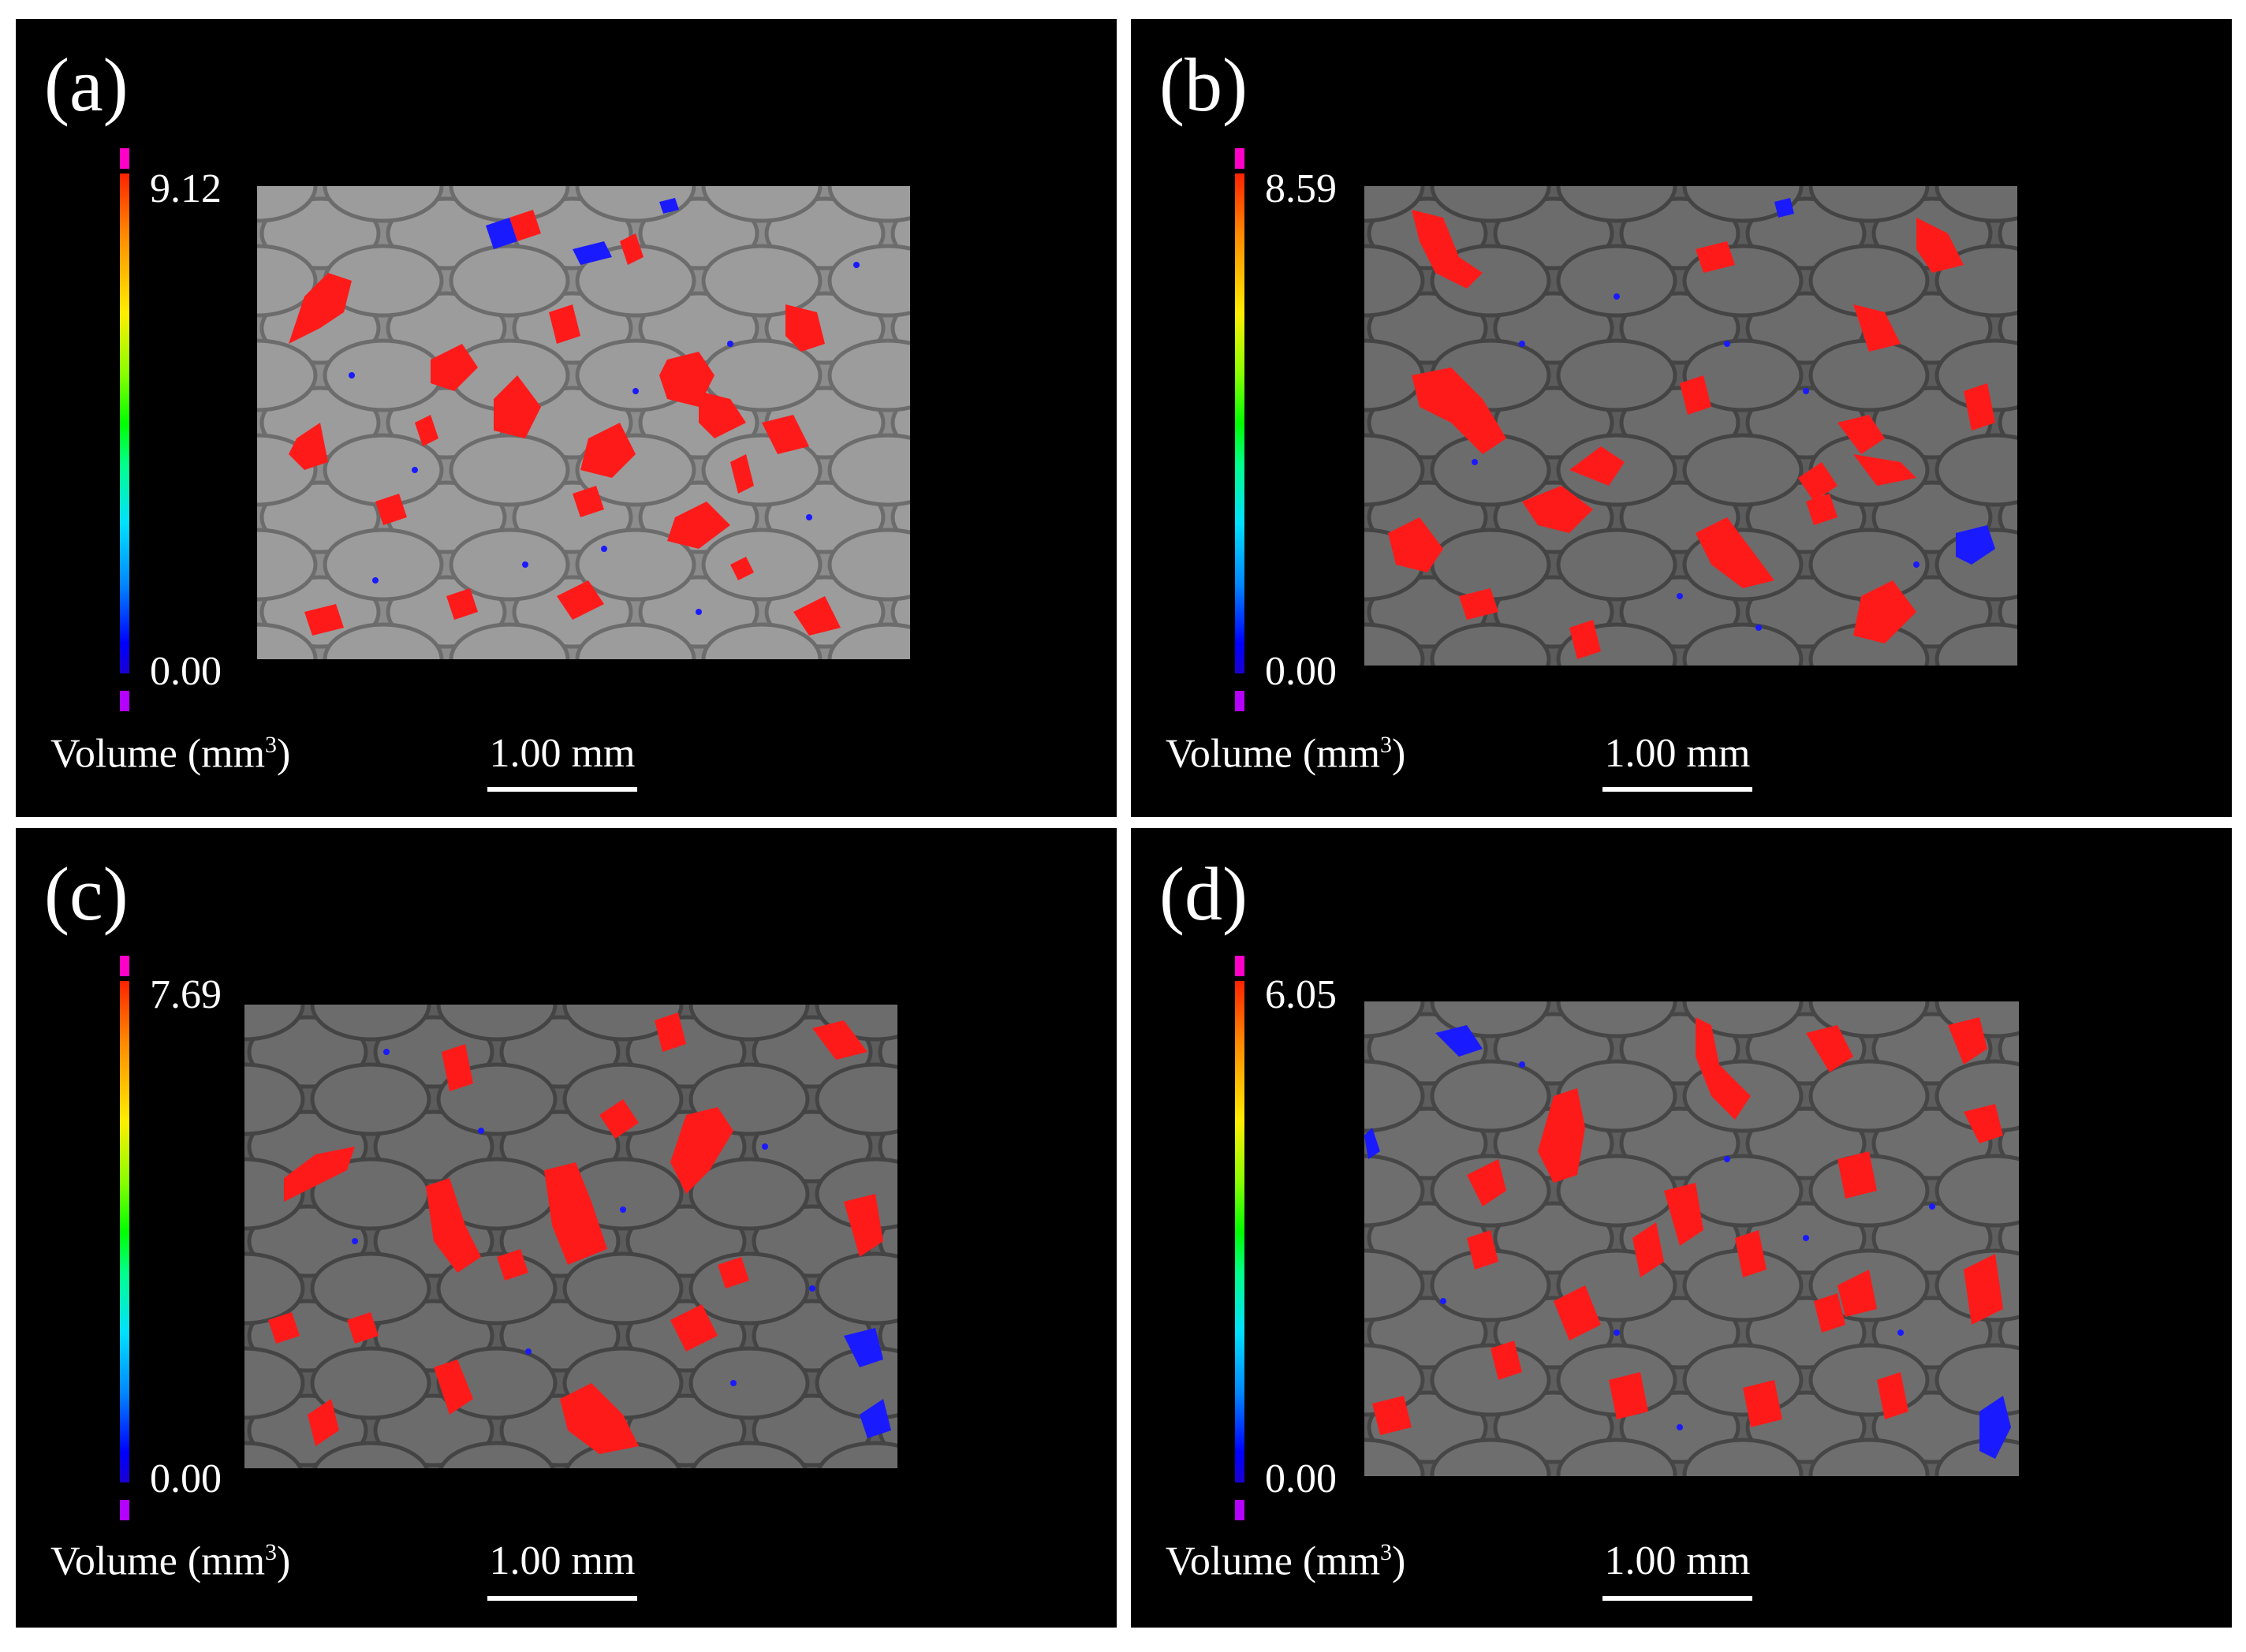 Image resolution: width=2246 pixels, height=1652 pixels. What do you see at coordinates (1301, 188) in the screenshot?
I see `colorbar-max-label: 8.59` at bounding box center [1301, 188].